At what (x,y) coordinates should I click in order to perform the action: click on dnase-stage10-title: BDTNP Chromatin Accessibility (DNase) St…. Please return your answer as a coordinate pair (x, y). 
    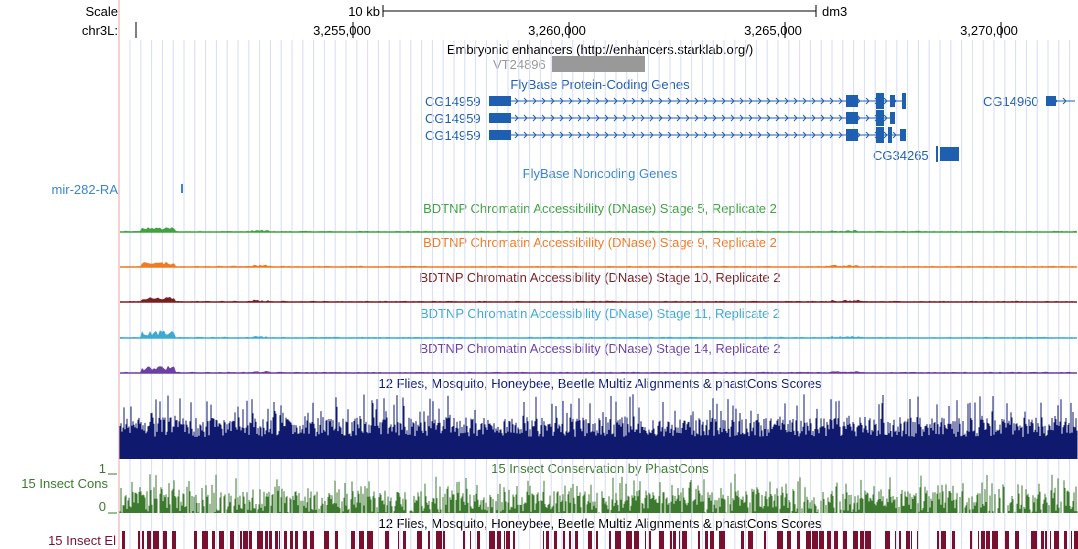
    Looking at the image, I should click on (600, 277).